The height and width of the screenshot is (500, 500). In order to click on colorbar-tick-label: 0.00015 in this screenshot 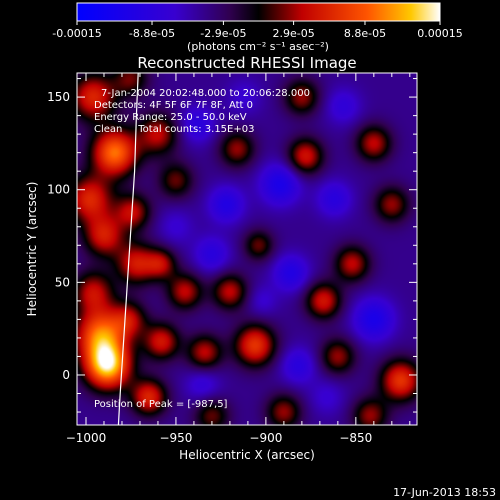, I will do `click(440, 33)`.